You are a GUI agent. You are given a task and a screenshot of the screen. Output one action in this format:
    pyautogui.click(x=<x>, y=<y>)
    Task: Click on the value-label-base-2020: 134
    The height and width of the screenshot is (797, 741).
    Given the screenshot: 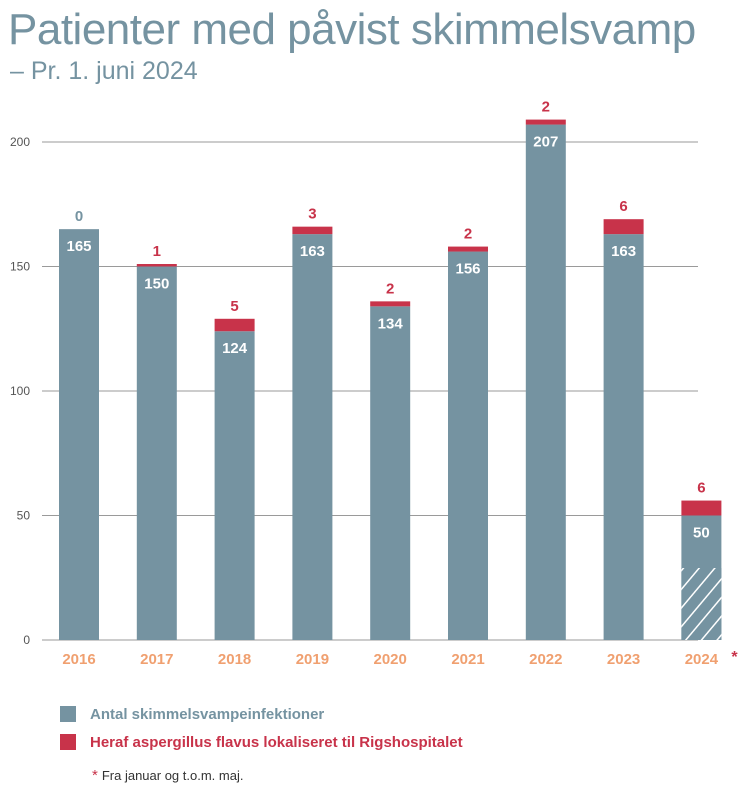 What is the action you would take?
    pyautogui.click(x=391, y=323)
    